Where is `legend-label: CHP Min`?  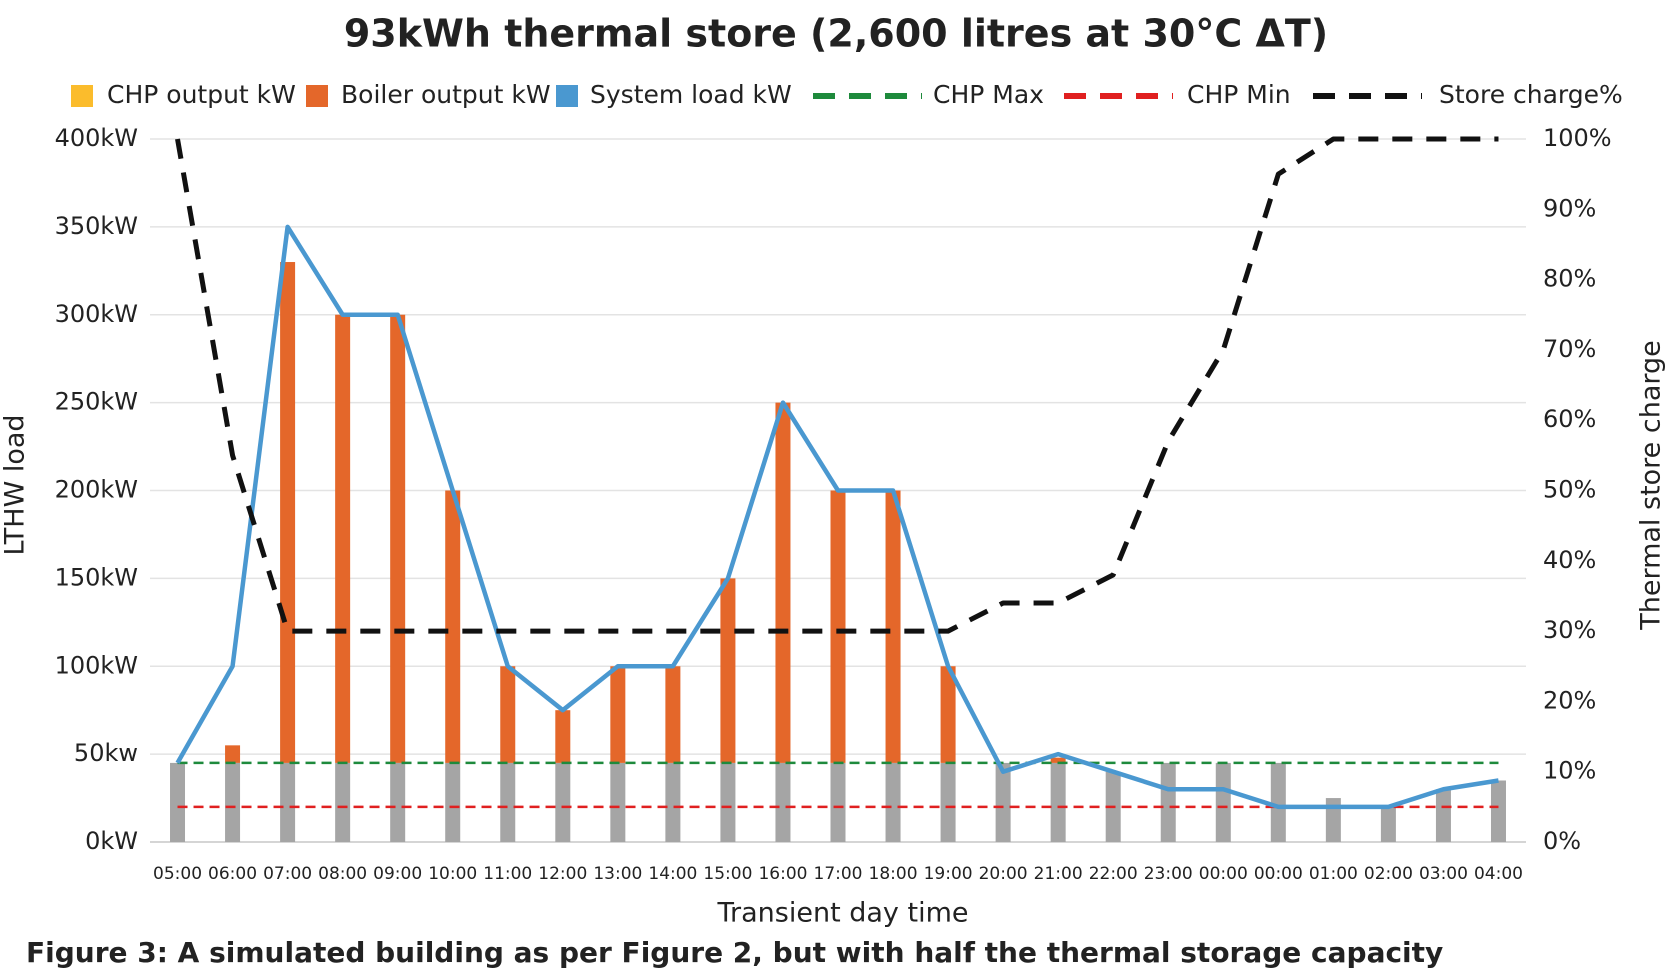 legend-label: CHP Min is located at coordinates (1239, 94).